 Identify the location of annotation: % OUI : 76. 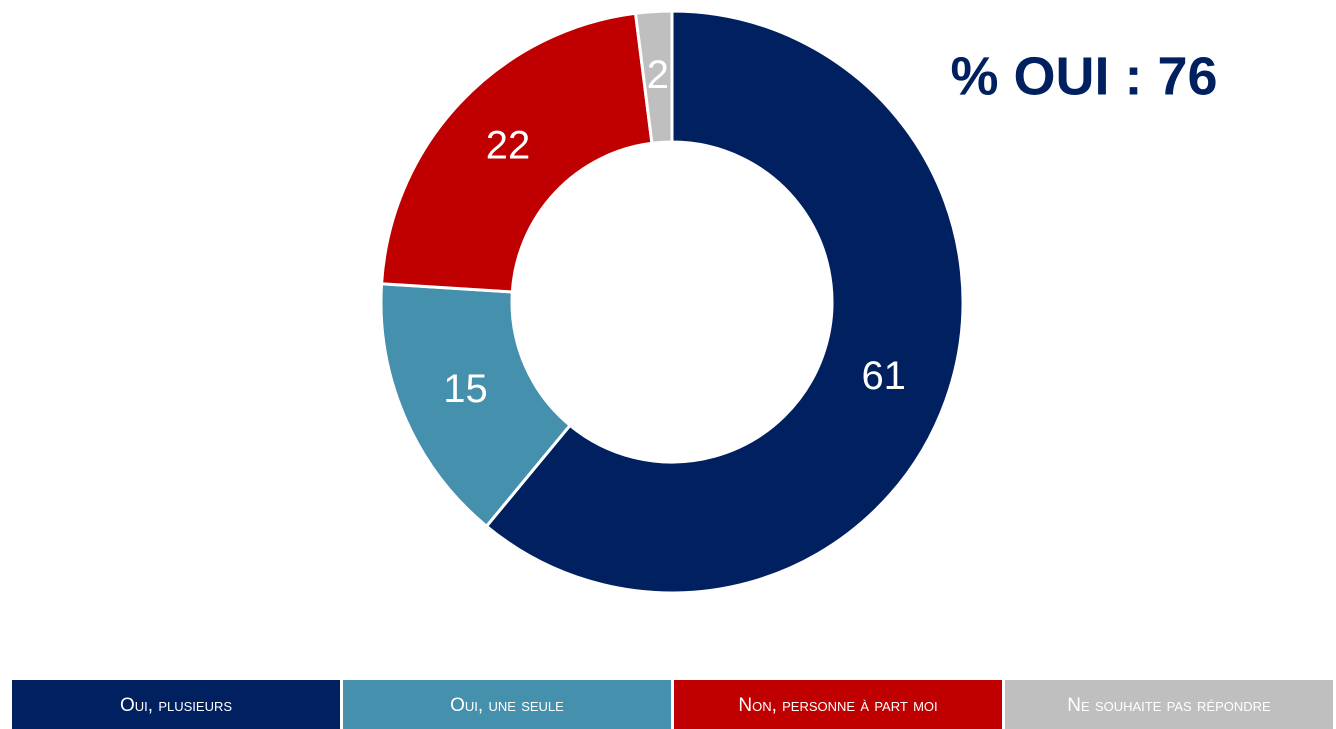
(1083, 76).